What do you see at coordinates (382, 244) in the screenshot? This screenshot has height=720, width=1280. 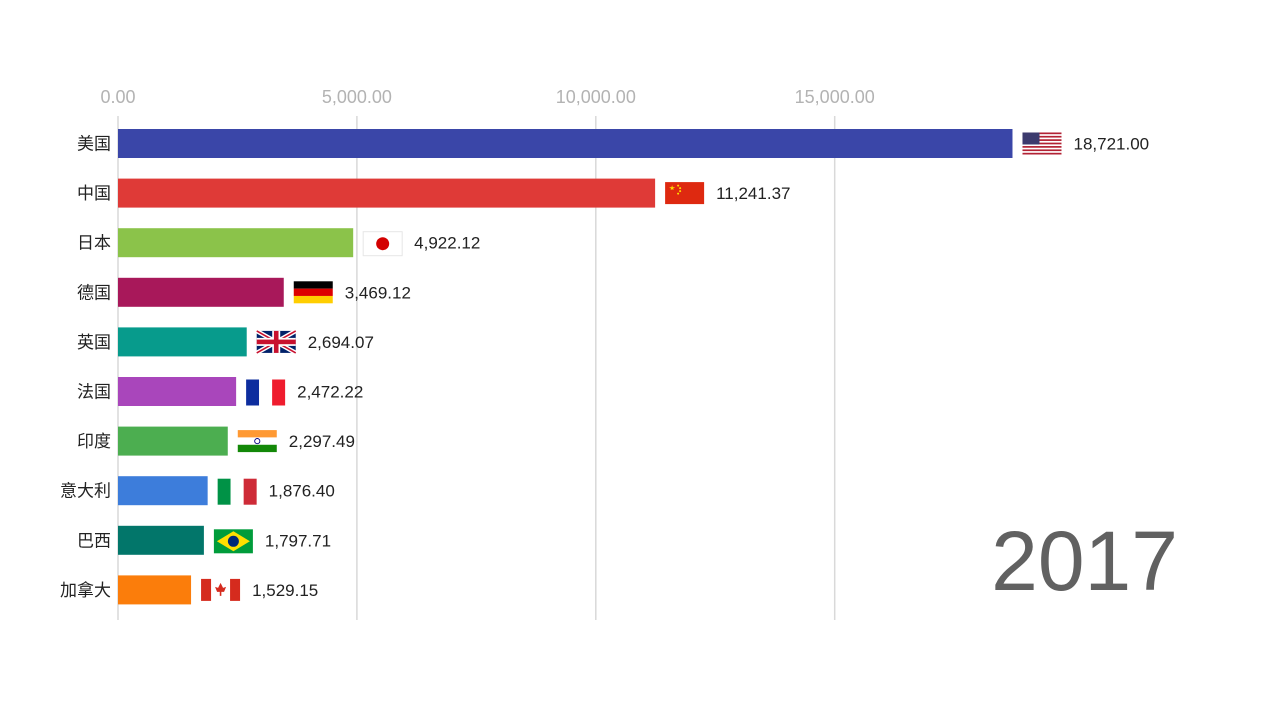 I see `jp-flag-icon` at bounding box center [382, 244].